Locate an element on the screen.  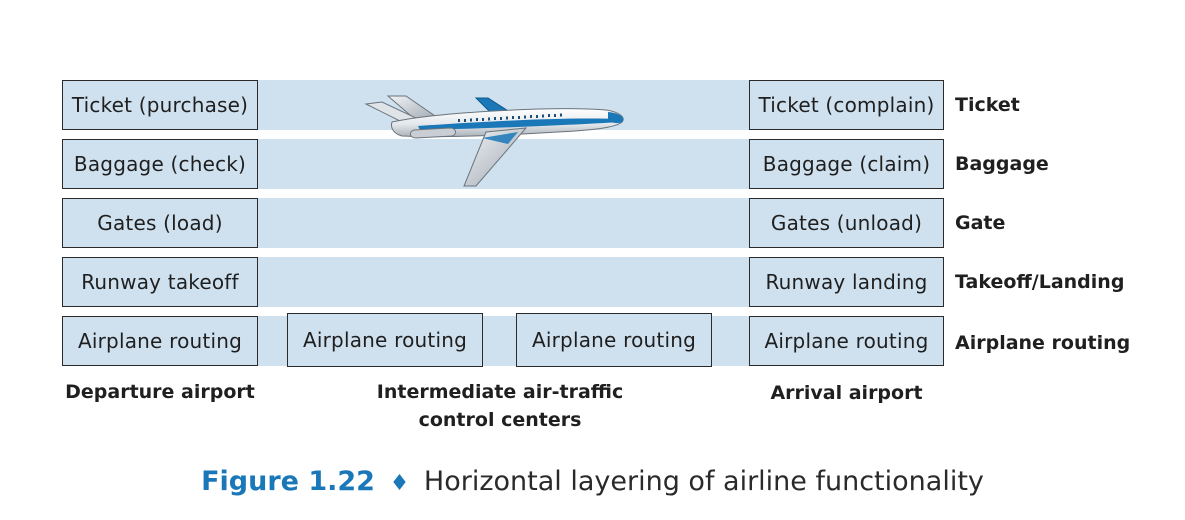
intermediate-centers-label: Intermediate air-traffic control centers is located at coordinates (500, 406).